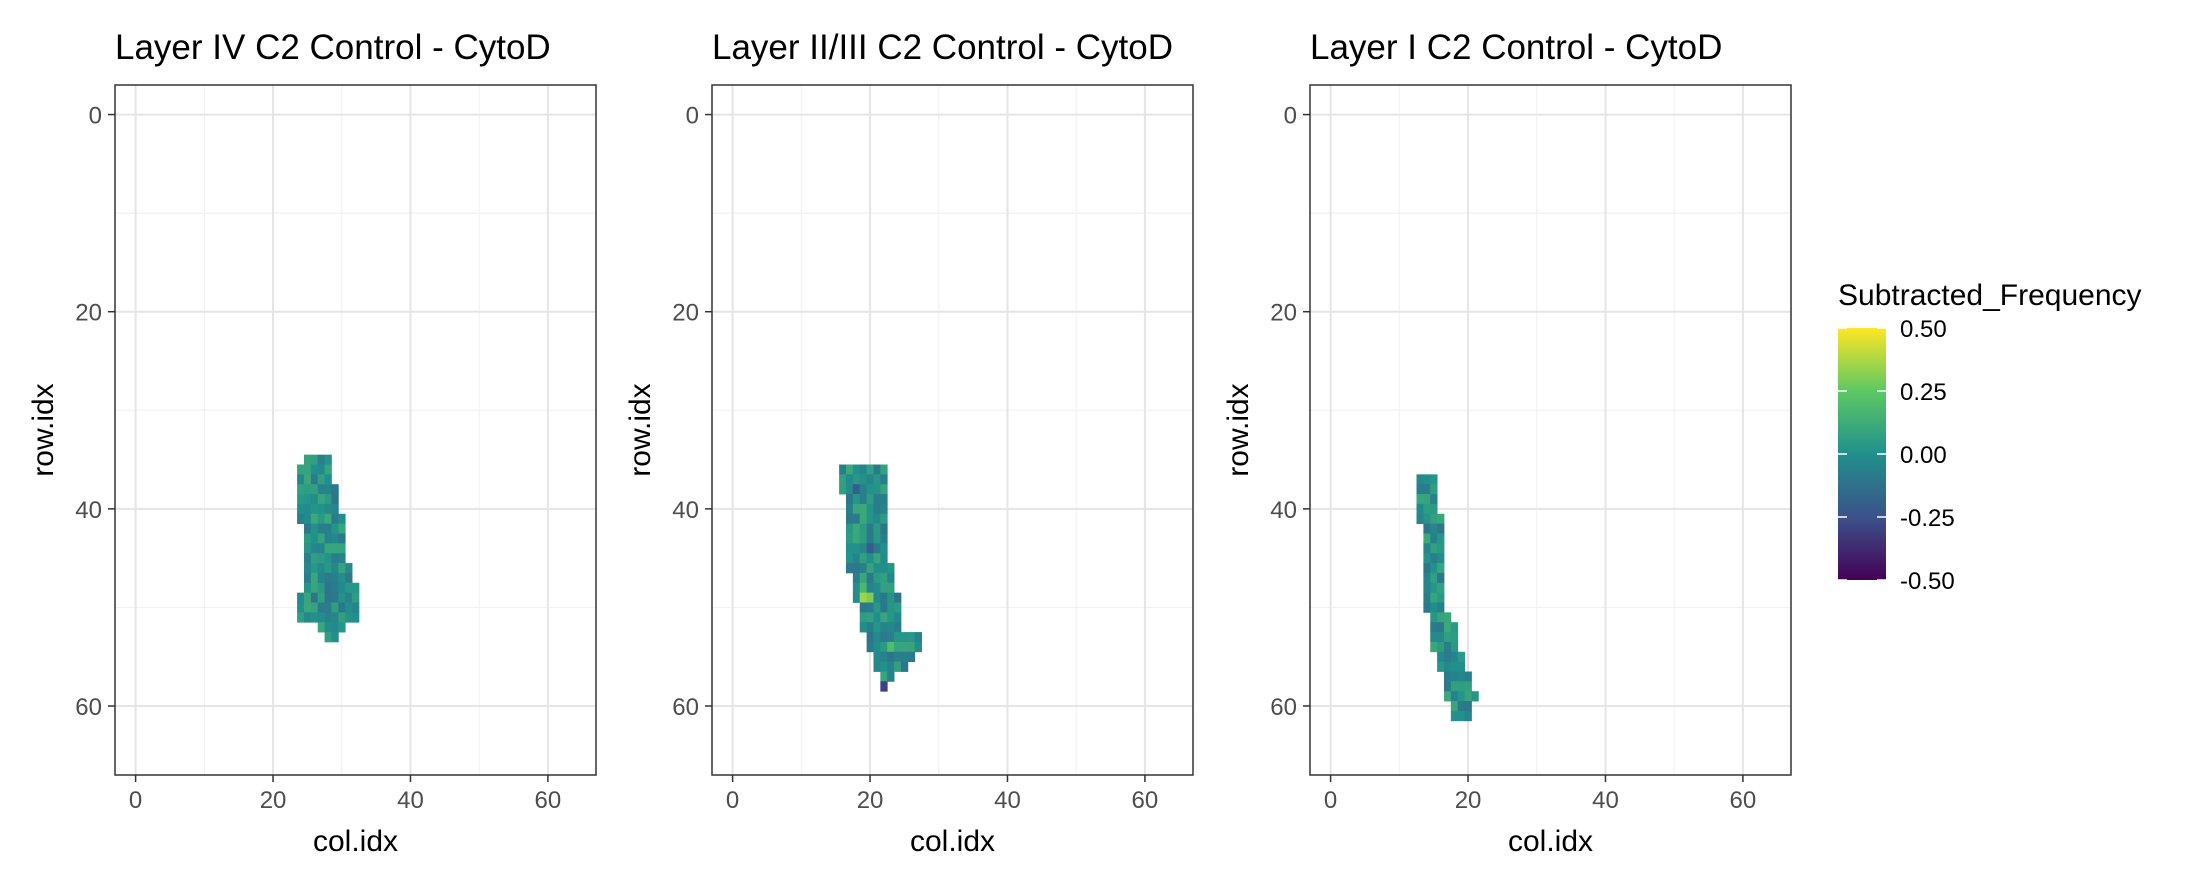 The height and width of the screenshot is (880, 2200). I want to click on y-tick-label: 0, so click(692, 116).